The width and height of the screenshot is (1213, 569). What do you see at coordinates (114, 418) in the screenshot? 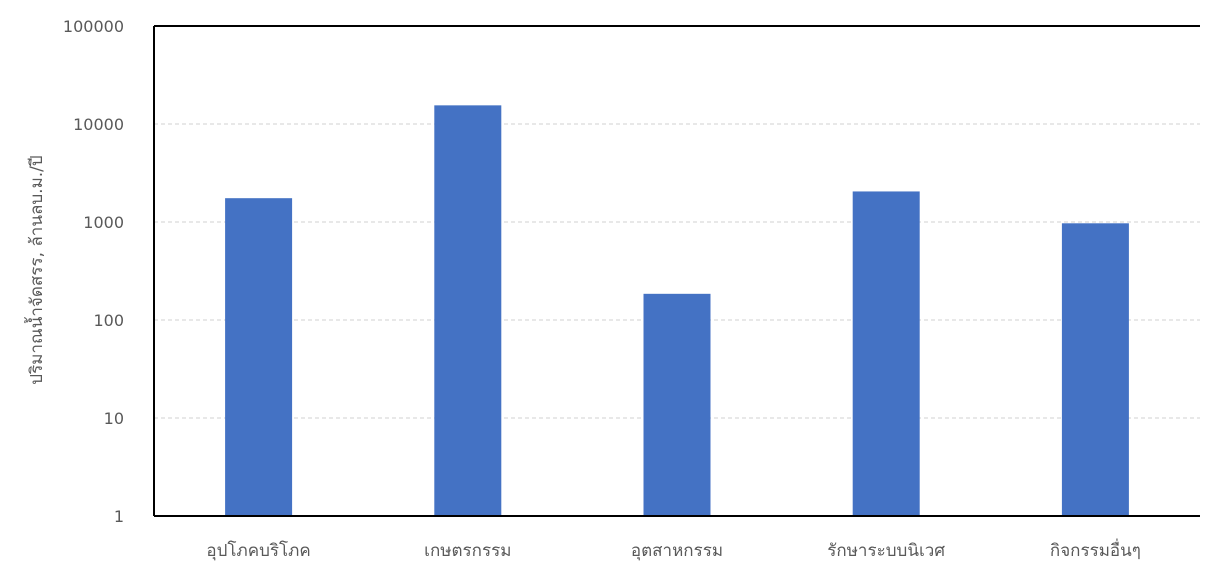
I see `y-tick-label: 10` at bounding box center [114, 418].